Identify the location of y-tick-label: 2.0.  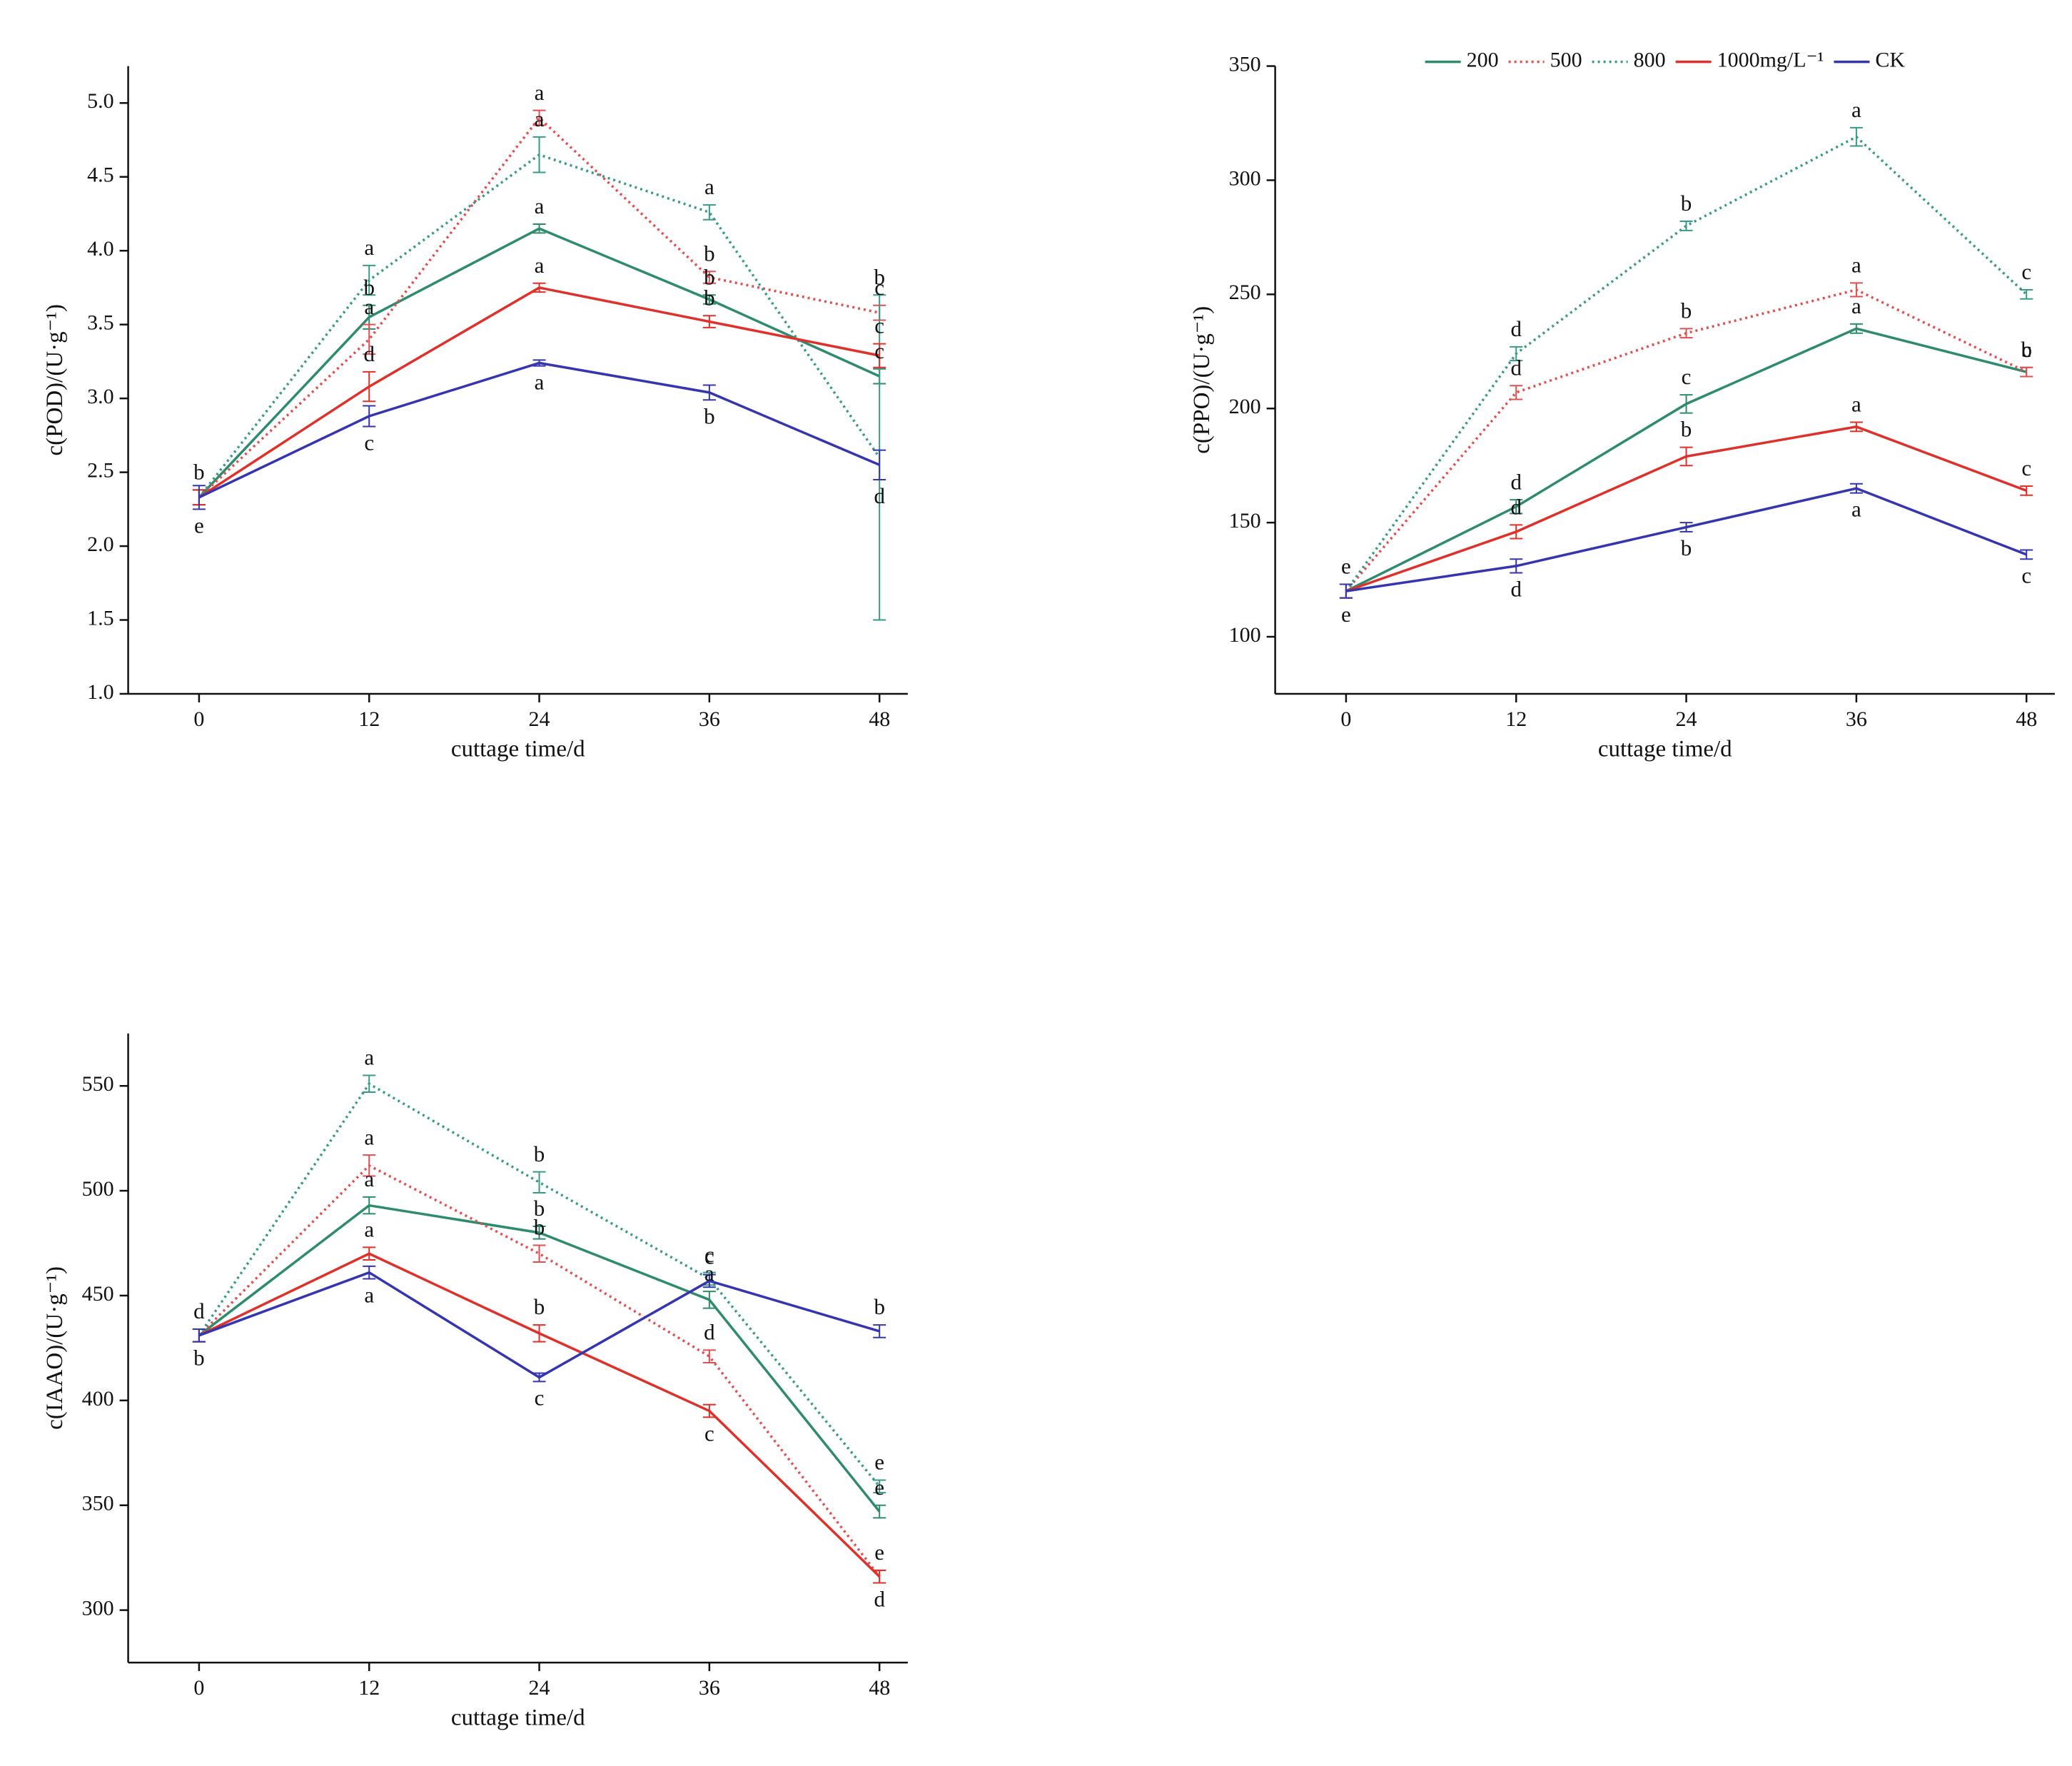
(100, 544).